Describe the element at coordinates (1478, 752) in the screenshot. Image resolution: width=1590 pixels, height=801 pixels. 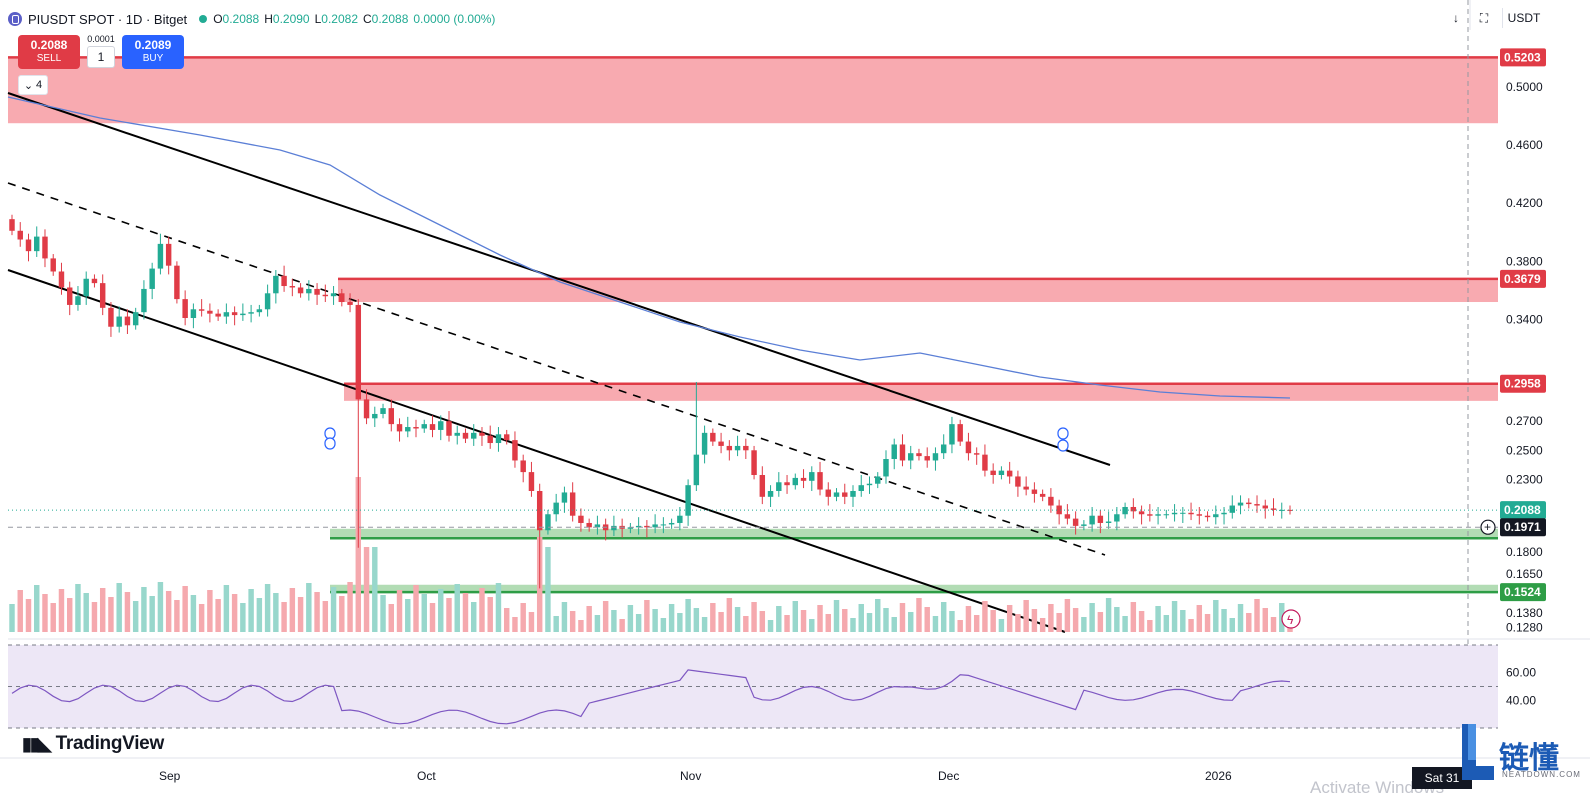
I see `watermark-logo-icon` at that location.